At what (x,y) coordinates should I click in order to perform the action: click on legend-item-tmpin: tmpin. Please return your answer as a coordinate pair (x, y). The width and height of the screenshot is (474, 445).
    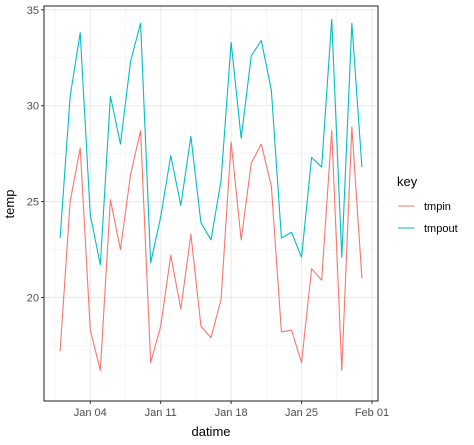
    Looking at the image, I should click on (423, 206).